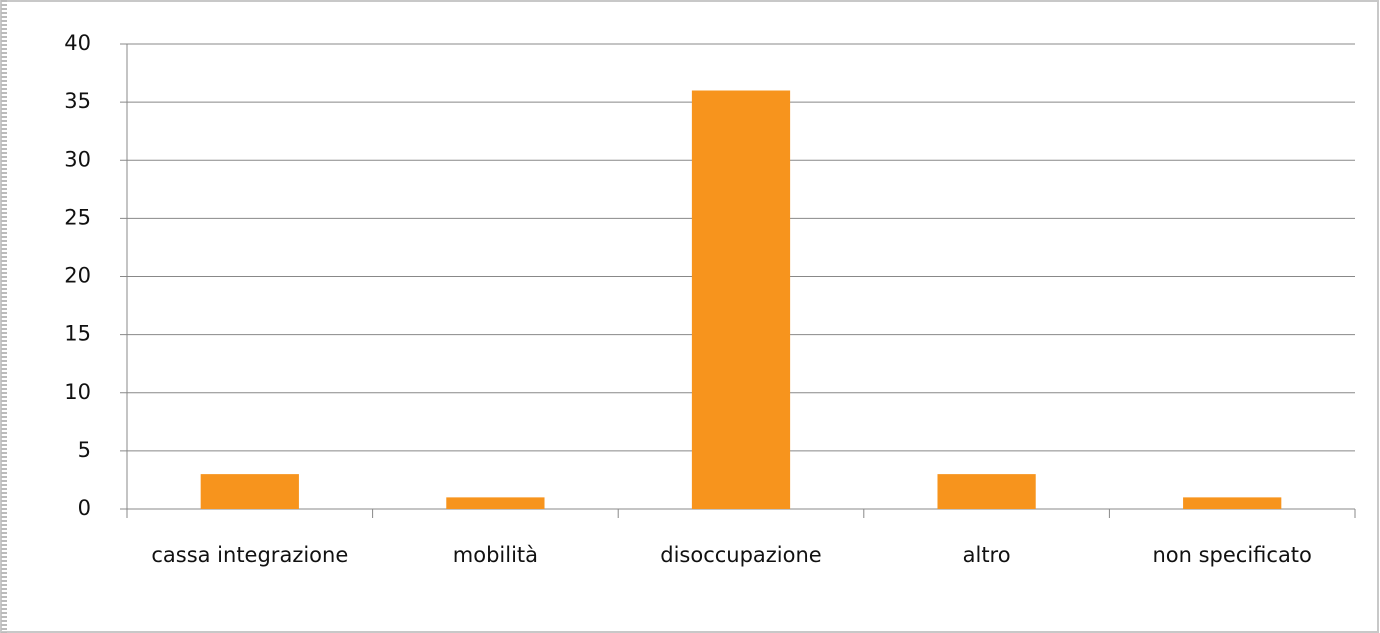 The height and width of the screenshot is (633, 1380). Describe the element at coordinates (77, 217) in the screenshot. I see `y-tick-label: 25` at that location.